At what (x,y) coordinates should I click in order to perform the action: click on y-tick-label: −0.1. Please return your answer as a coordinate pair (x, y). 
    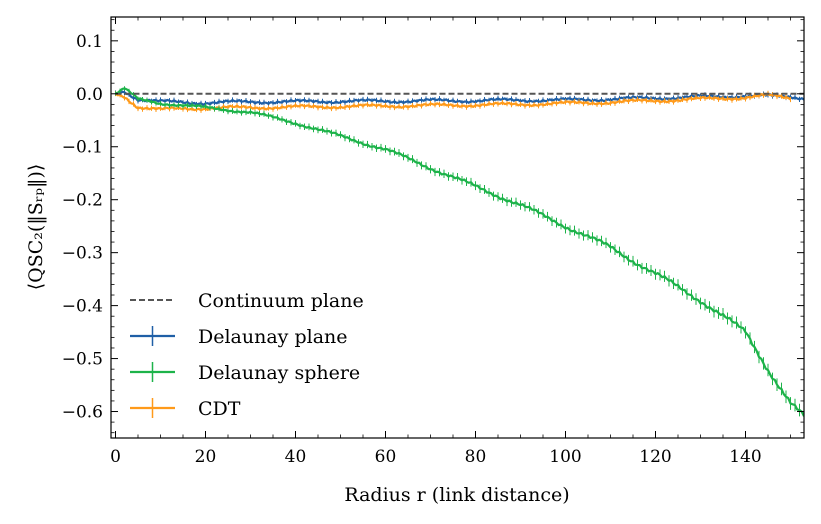
    Looking at the image, I should click on (82, 148).